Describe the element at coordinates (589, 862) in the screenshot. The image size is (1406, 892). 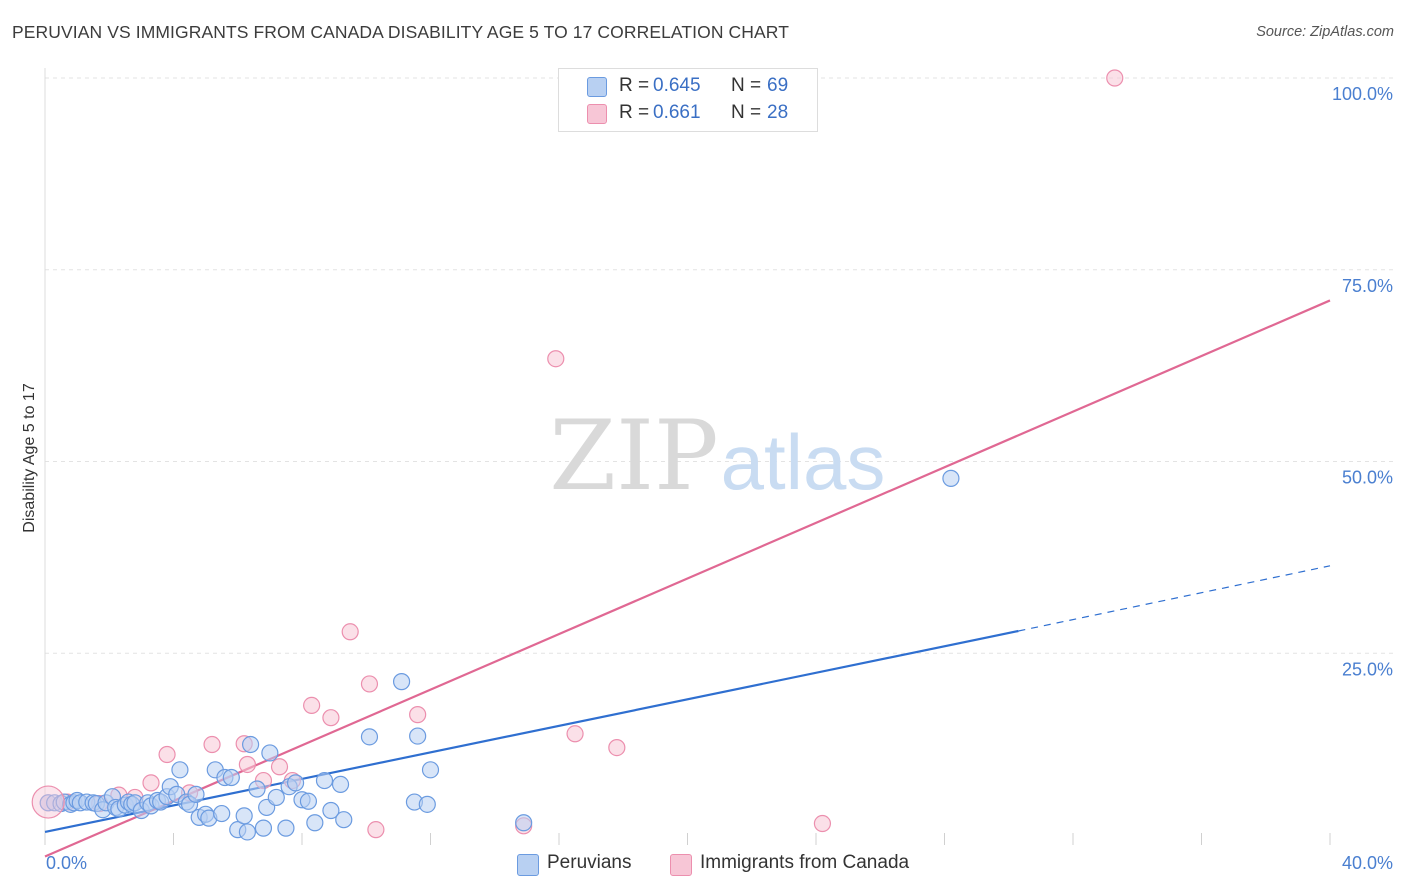
I see `legend-label: Peruvians` at that location.